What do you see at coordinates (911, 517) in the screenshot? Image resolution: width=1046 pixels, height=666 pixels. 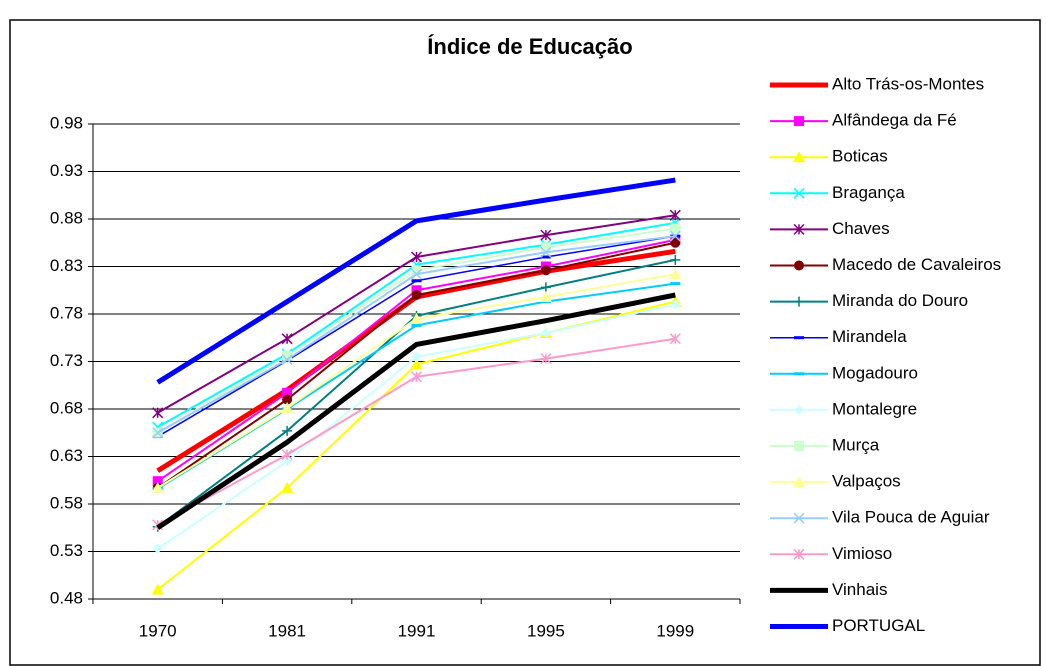 I see `legend-label: Vila Pouca de Aguiar` at bounding box center [911, 517].